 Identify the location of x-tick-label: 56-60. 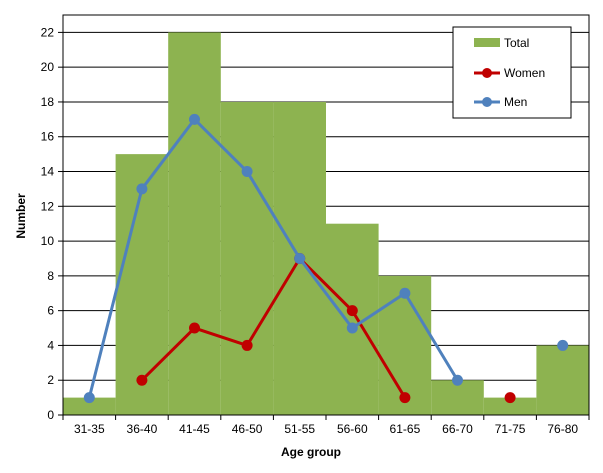
(352, 429).